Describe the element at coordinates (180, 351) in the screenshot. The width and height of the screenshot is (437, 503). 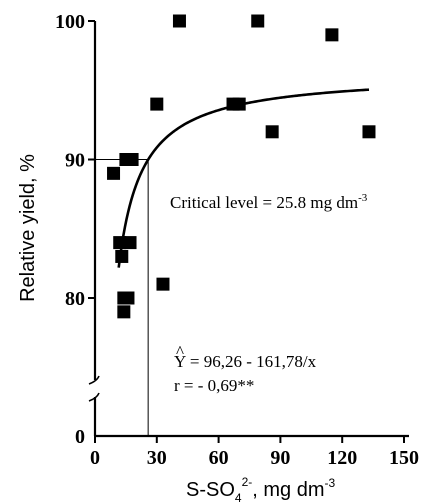
I see `fit-equation-hat: ^` at that location.